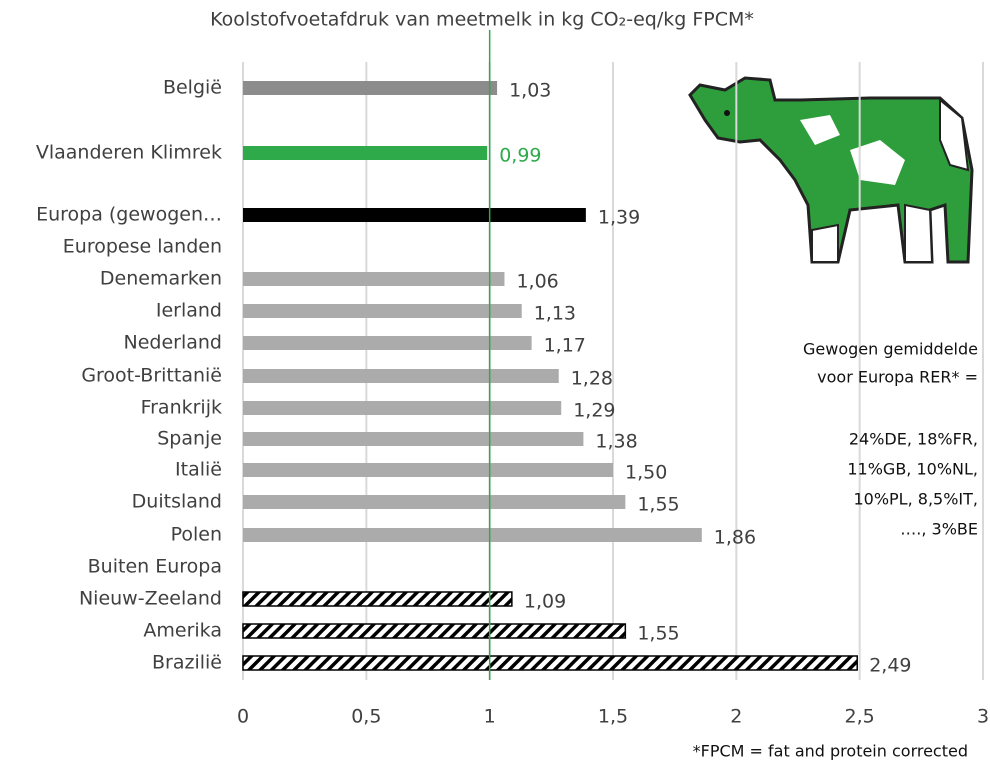 The height and width of the screenshot is (767, 990). Describe the element at coordinates (161, 279) in the screenshot. I see `category-label: Denemarken` at that location.